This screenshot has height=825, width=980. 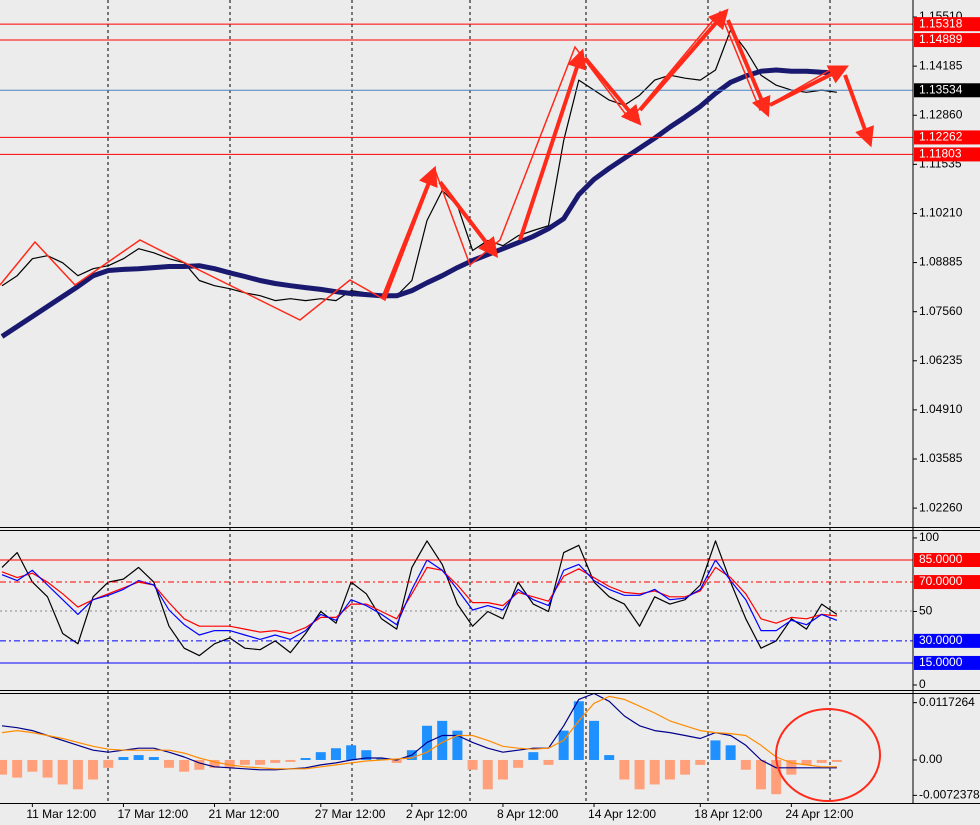 What do you see at coordinates (941, 640) in the screenshot?
I see `level-label: 30.0000` at bounding box center [941, 640].